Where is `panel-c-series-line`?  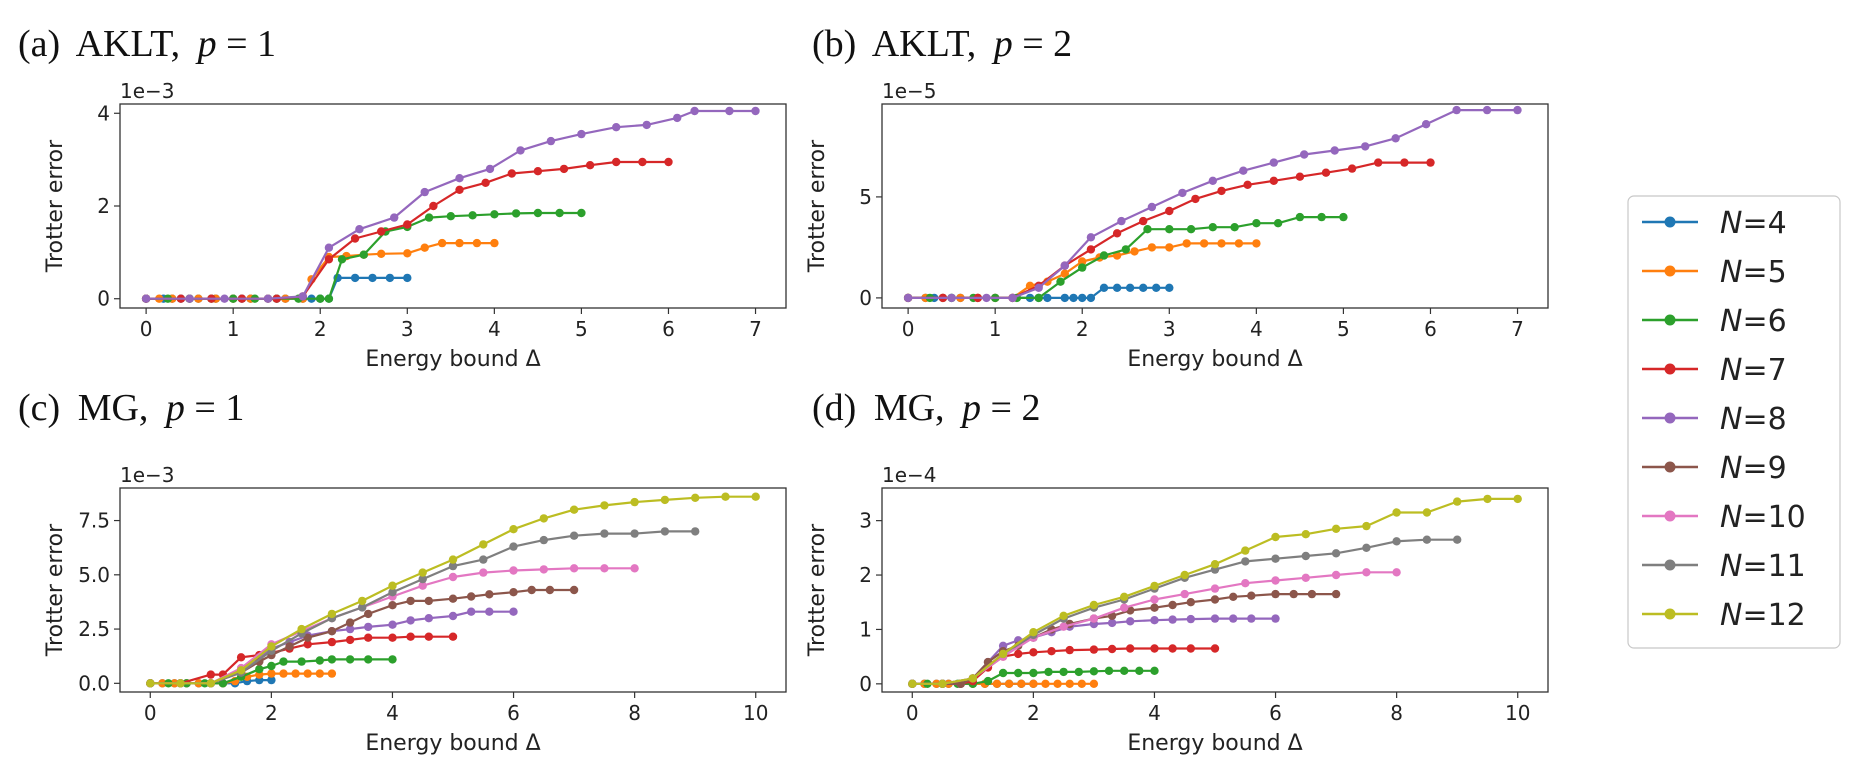
panel-c-series-line is located at coordinates (301, 660).